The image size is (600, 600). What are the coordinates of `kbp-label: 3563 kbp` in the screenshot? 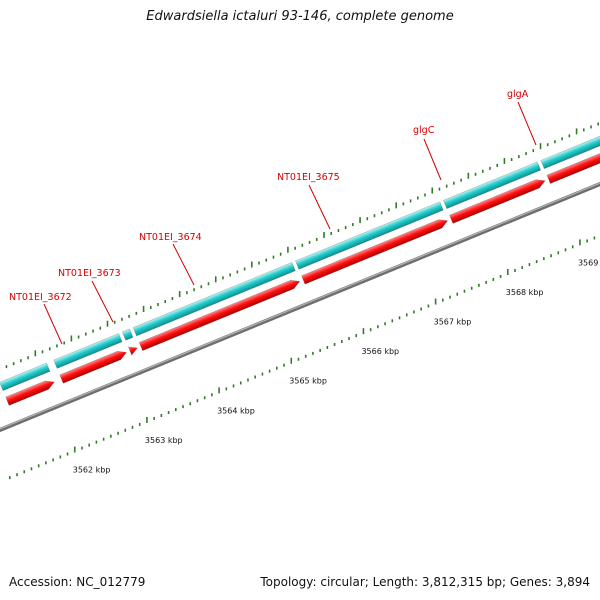 It's located at (164, 440).